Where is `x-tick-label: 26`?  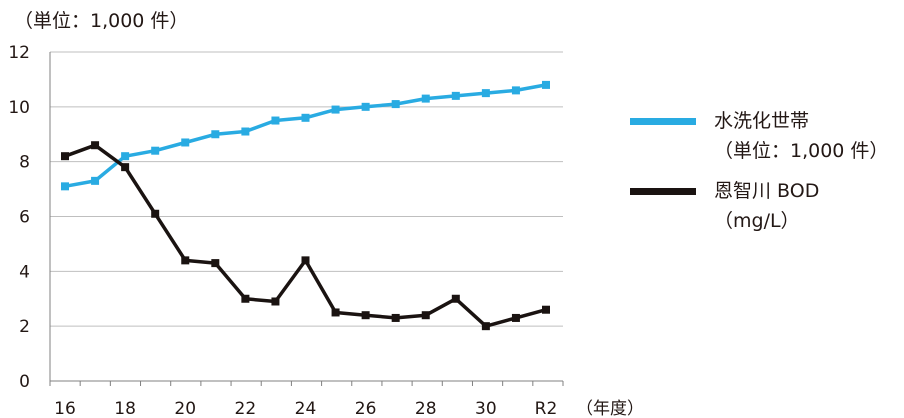 x-tick-label: 26 is located at coordinates (366, 408).